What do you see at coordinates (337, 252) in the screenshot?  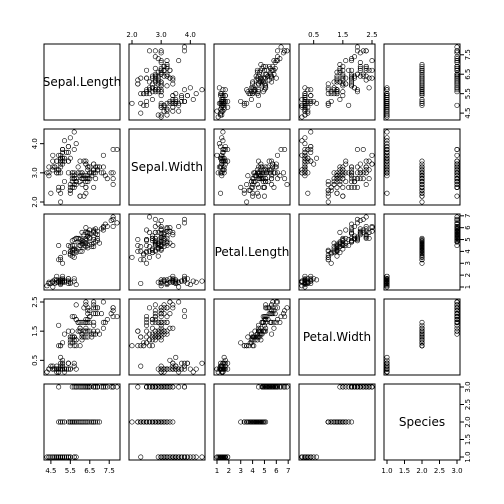 I see `panel-petal-length-vs-petal-width` at bounding box center [337, 252].